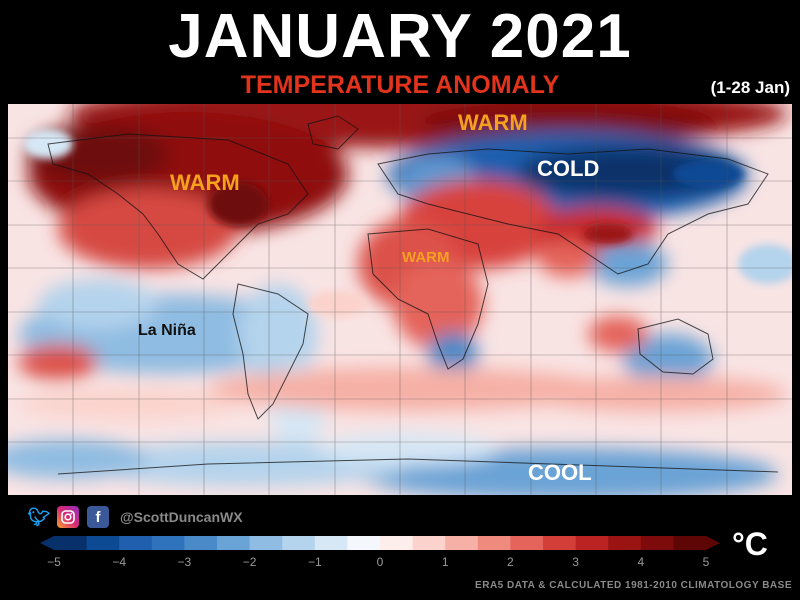  What do you see at coordinates (119, 562) in the screenshot?
I see `colorbar-tick-label: −4` at bounding box center [119, 562].